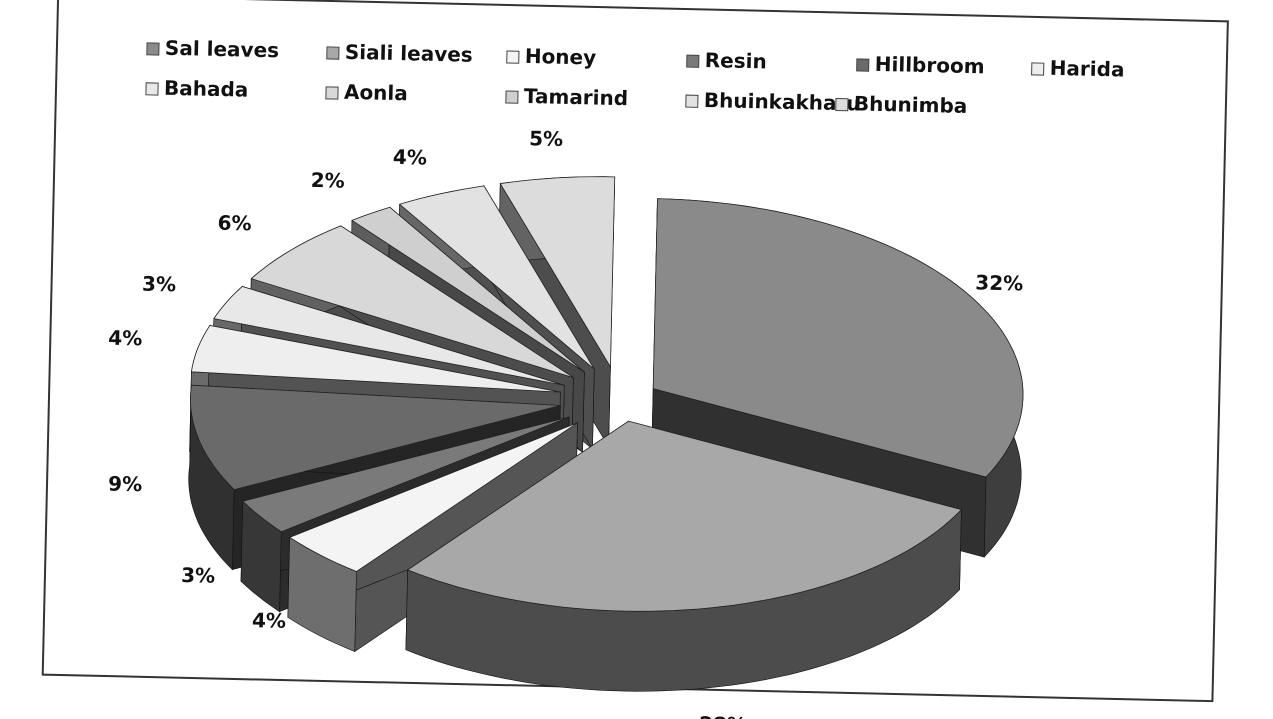 This screenshot has width=1273, height=719. I want to click on legend-label: Sal leaves, so click(222, 49).